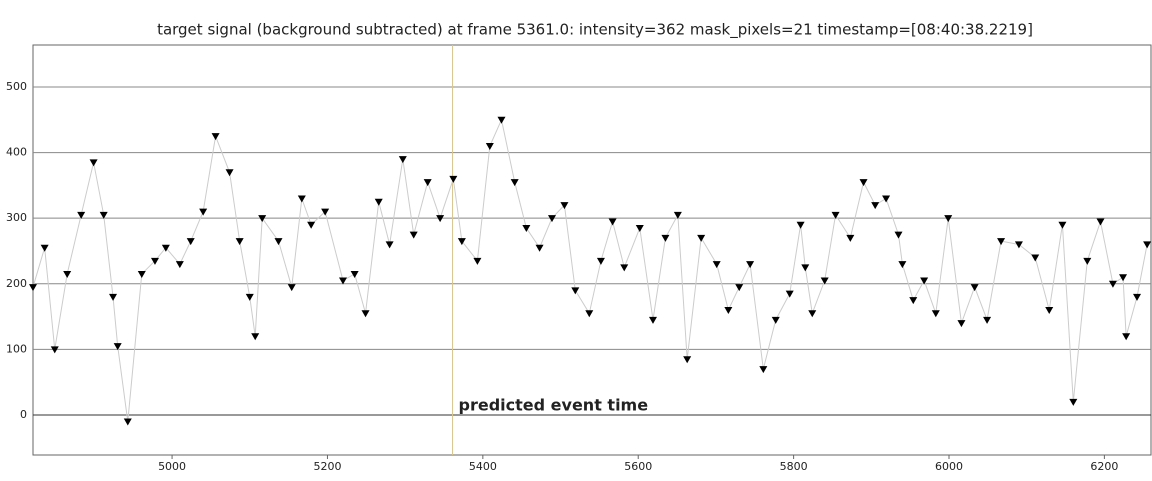 The width and height of the screenshot is (1152, 481). I want to click on x-tick-label: 6000, so click(949, 466).